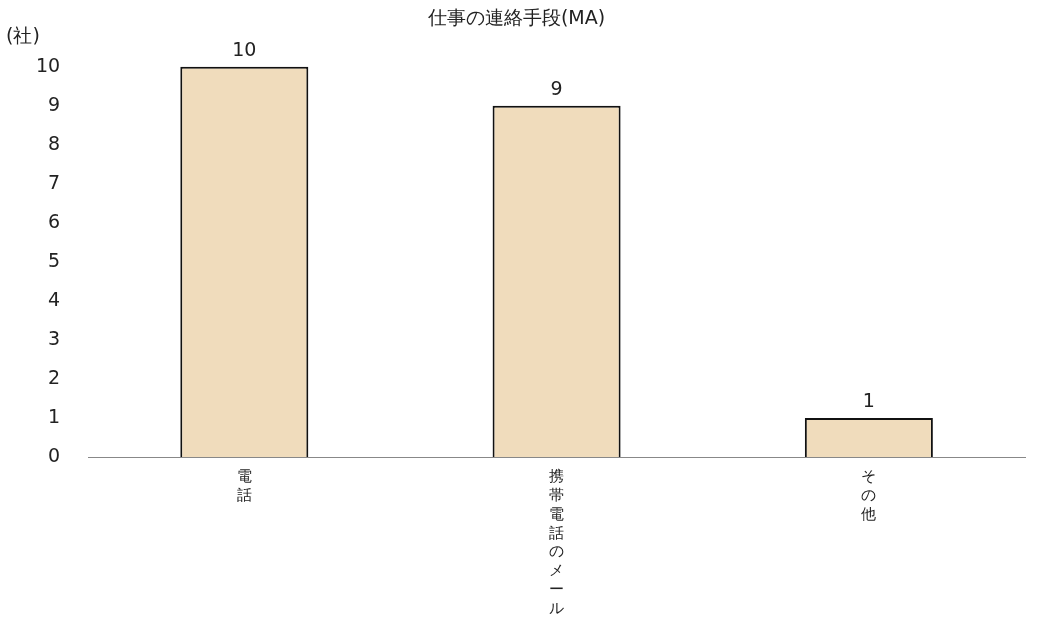  Describe the element at coordinates (244, 486) in the screenshot. I see `x-tick-label: 電話` at that location.